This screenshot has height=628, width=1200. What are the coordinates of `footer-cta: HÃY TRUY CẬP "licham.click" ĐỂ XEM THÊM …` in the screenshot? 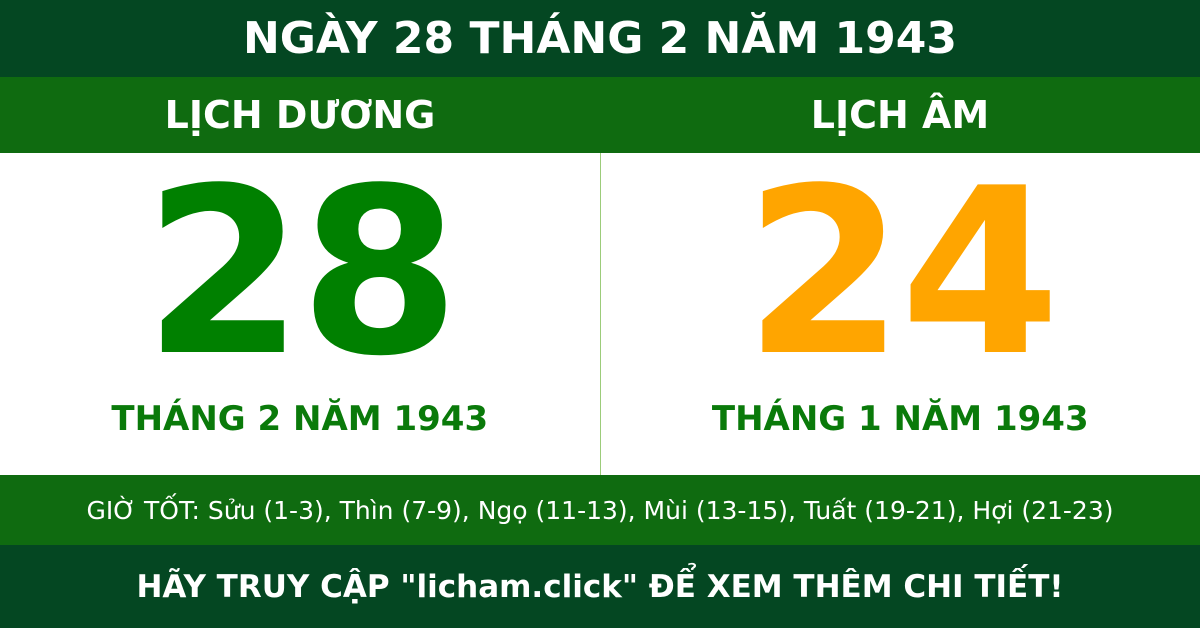 It's located at (600, 586).